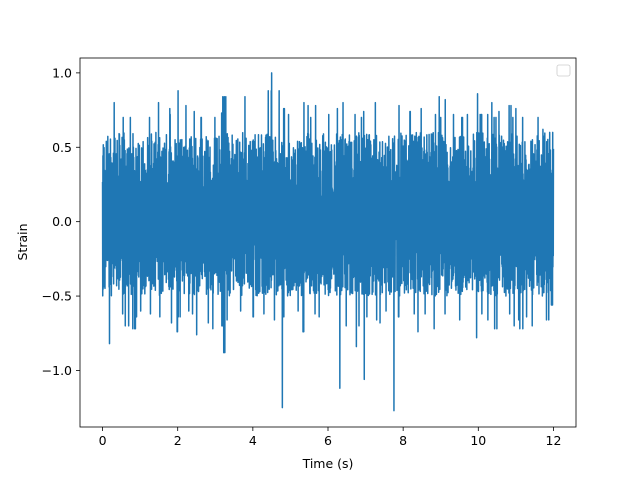 The width and height of the screenshot is (640, 480). What do you see at coordinates (62, 72) in the screenshot?
I see `y-tick-label: 1.0` at bounding box center [62, 72].